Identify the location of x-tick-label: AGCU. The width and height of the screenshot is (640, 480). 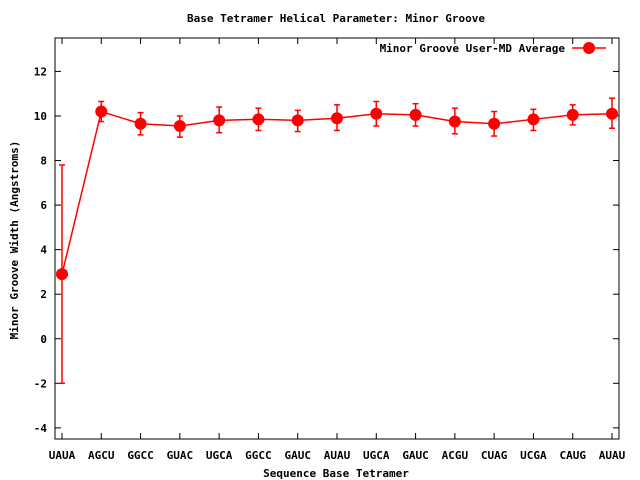
(101, 455).